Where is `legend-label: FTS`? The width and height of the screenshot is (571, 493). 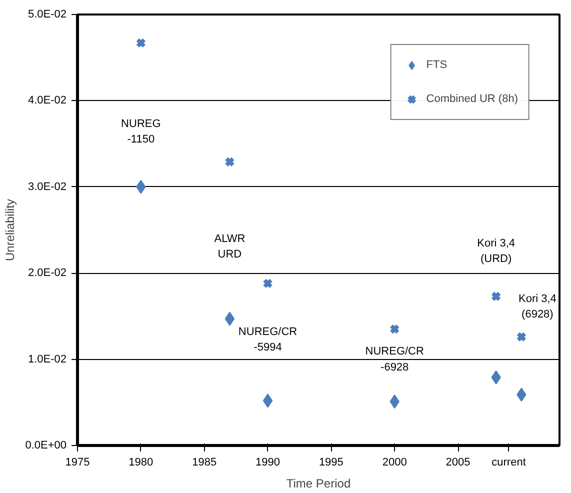
legend-label: FTS is located at coordinates (437, 65).